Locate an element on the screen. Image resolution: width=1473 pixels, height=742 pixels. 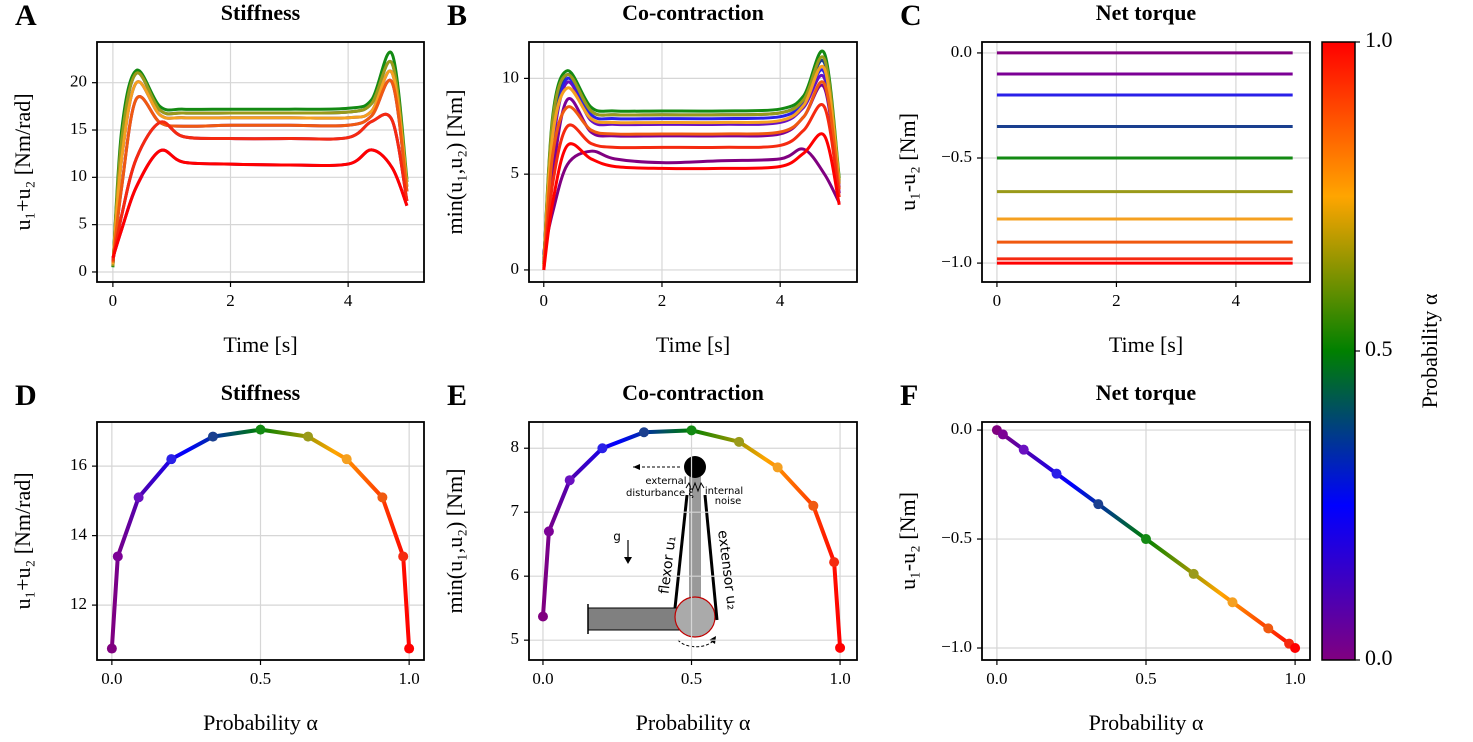
panel-label: B is located at coordinates (457, 16).